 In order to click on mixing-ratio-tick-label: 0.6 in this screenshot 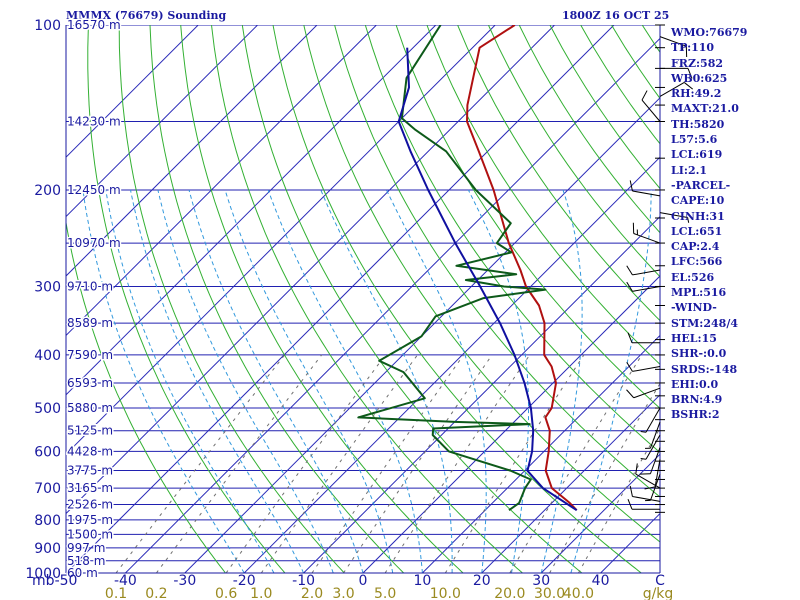, I will do `click(226, 593)`.